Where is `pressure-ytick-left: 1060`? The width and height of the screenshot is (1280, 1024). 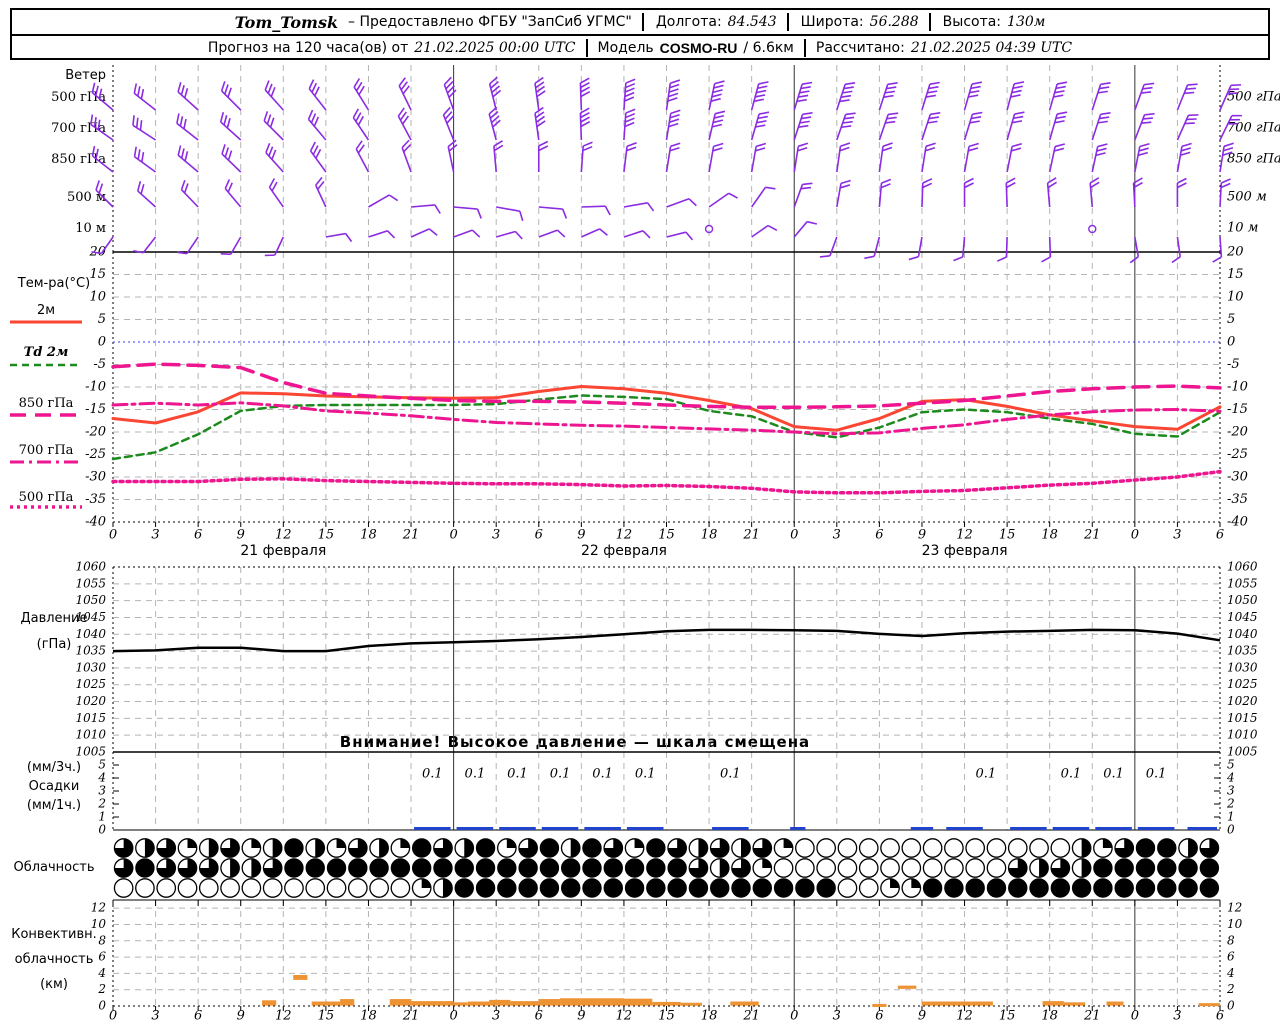
pressure-ytick-left: 1060 is located at coordinates (90, 567).